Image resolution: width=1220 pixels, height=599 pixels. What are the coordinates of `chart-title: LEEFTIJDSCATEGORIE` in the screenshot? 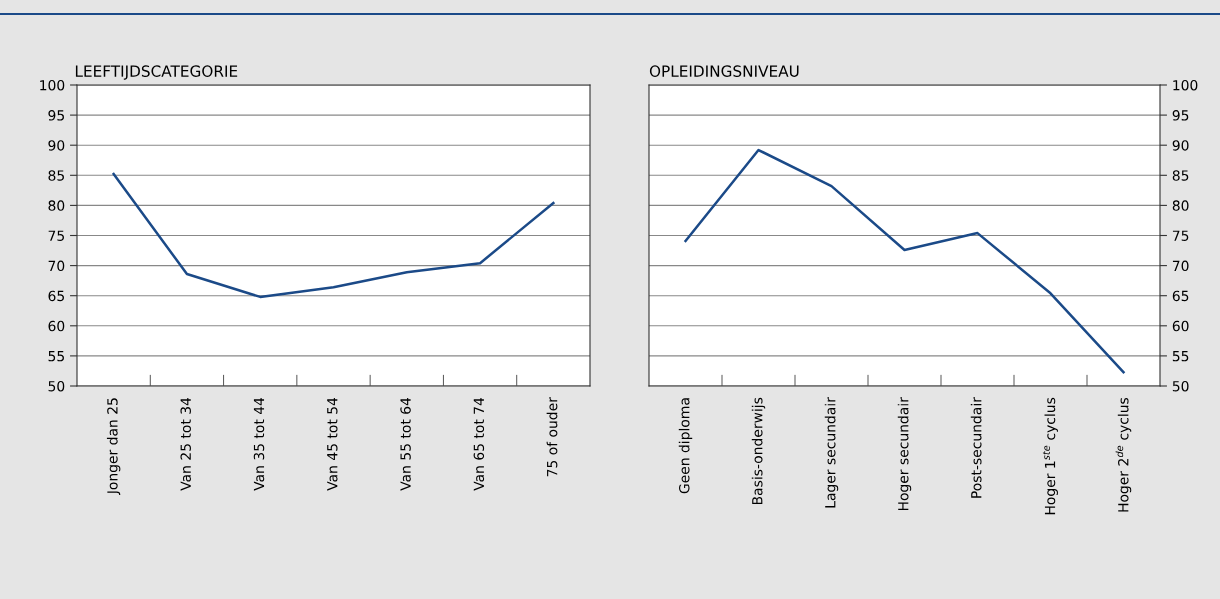 It's located at (156, 72).